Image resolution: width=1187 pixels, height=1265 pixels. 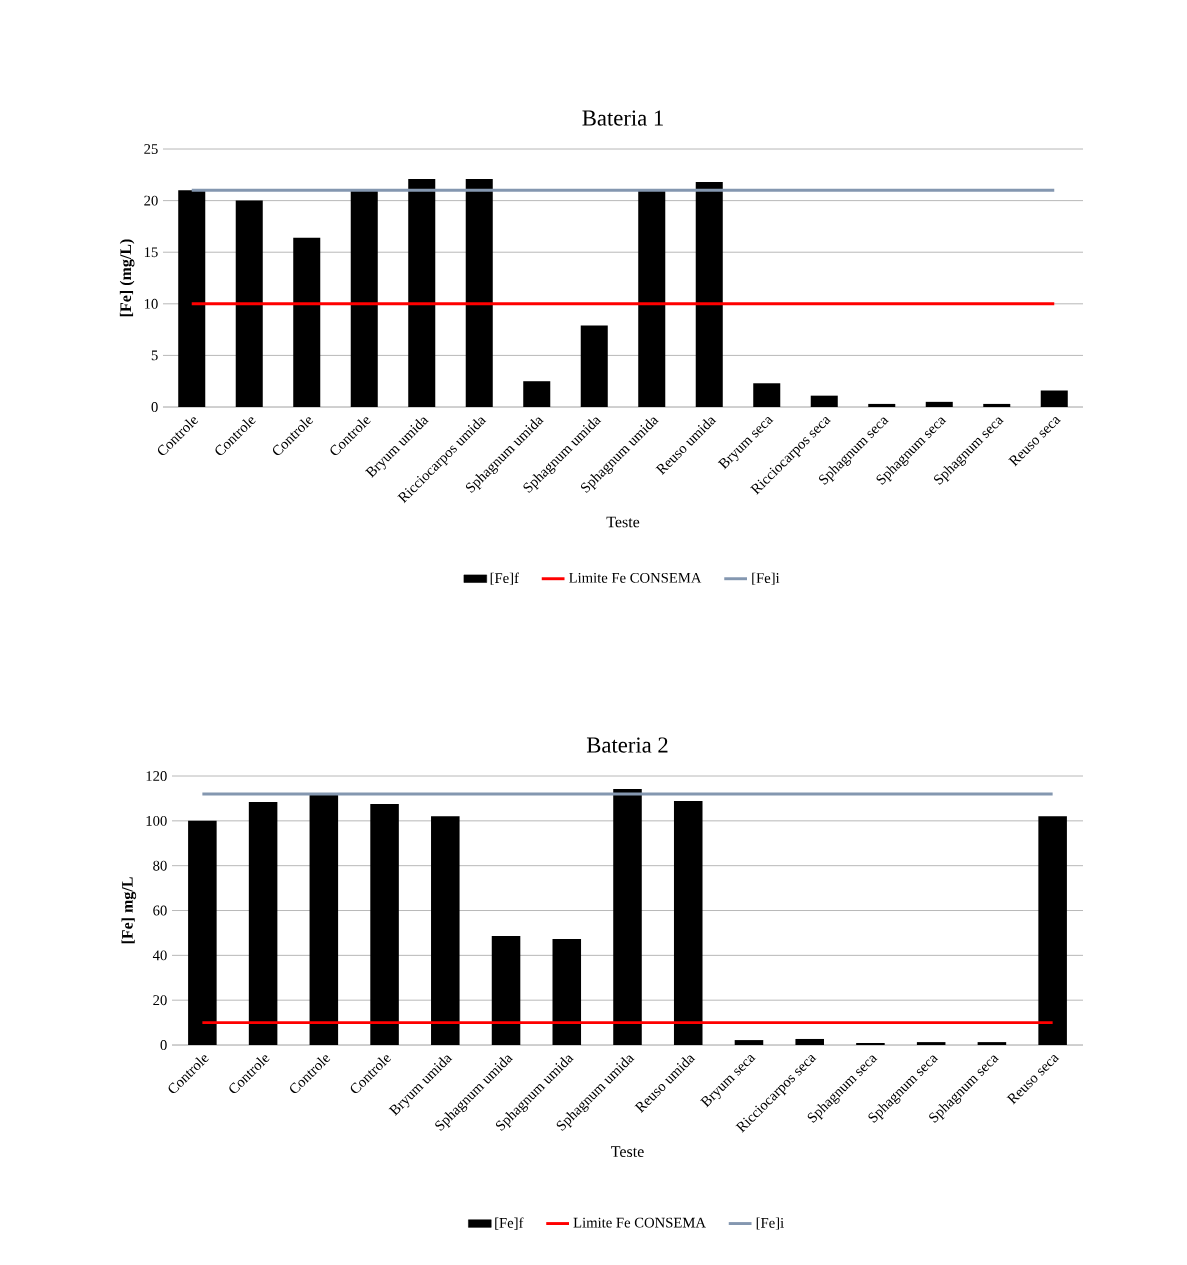 What do you see at coordinates (151, 149) in the screenshot?
I see `y-tick-label: 25` at bounding box center [151, 149].